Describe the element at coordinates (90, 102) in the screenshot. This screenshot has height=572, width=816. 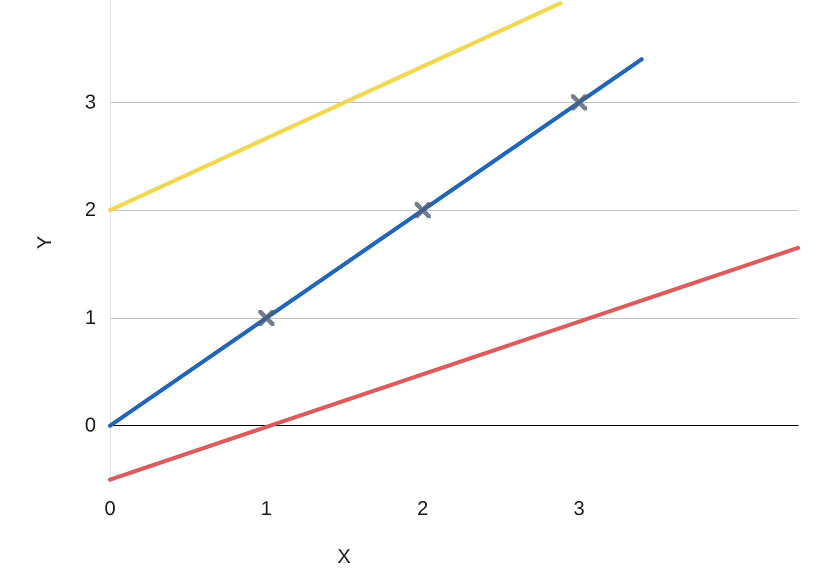
I see `y-tick-label: 3` at that location.